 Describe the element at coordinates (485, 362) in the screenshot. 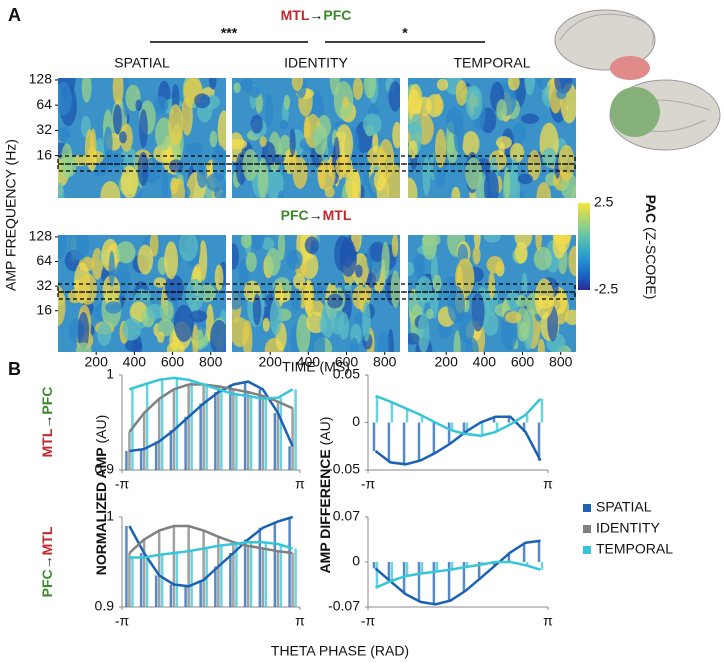

I see `x-tick-label: 400` at that location.